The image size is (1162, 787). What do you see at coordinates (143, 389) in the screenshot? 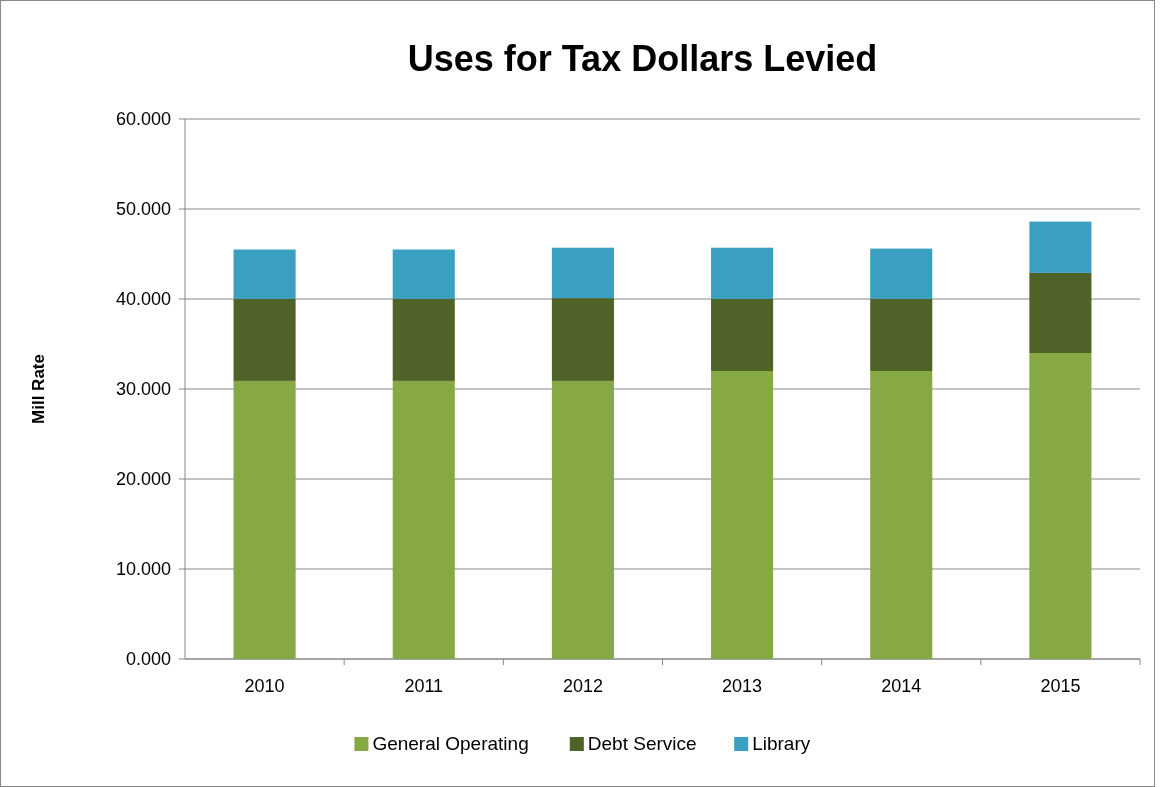
I see `y-tick-label: 30.000` at bounding box center [143, 389].